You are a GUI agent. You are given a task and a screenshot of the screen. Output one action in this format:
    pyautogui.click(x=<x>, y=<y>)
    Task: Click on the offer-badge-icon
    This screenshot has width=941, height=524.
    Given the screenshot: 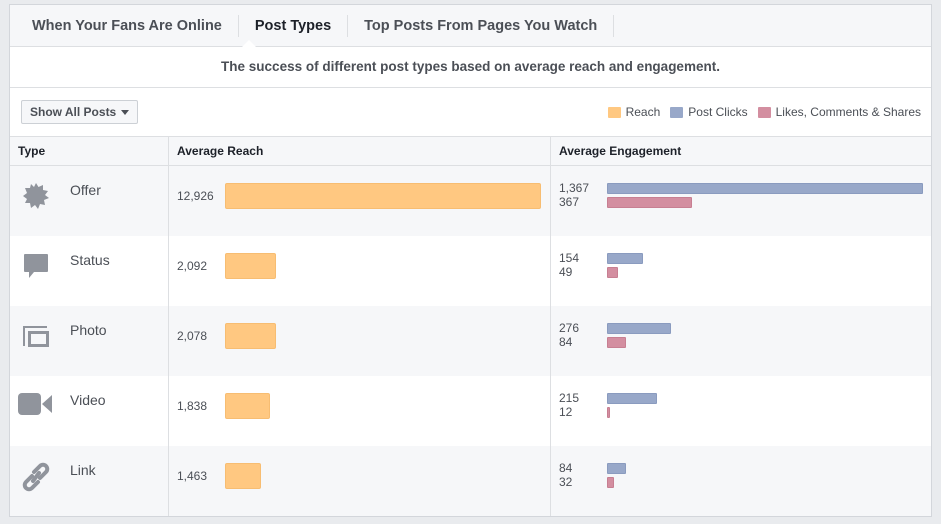 What is the action you would take?
    pyautogui.click(x=36, y=196)
    